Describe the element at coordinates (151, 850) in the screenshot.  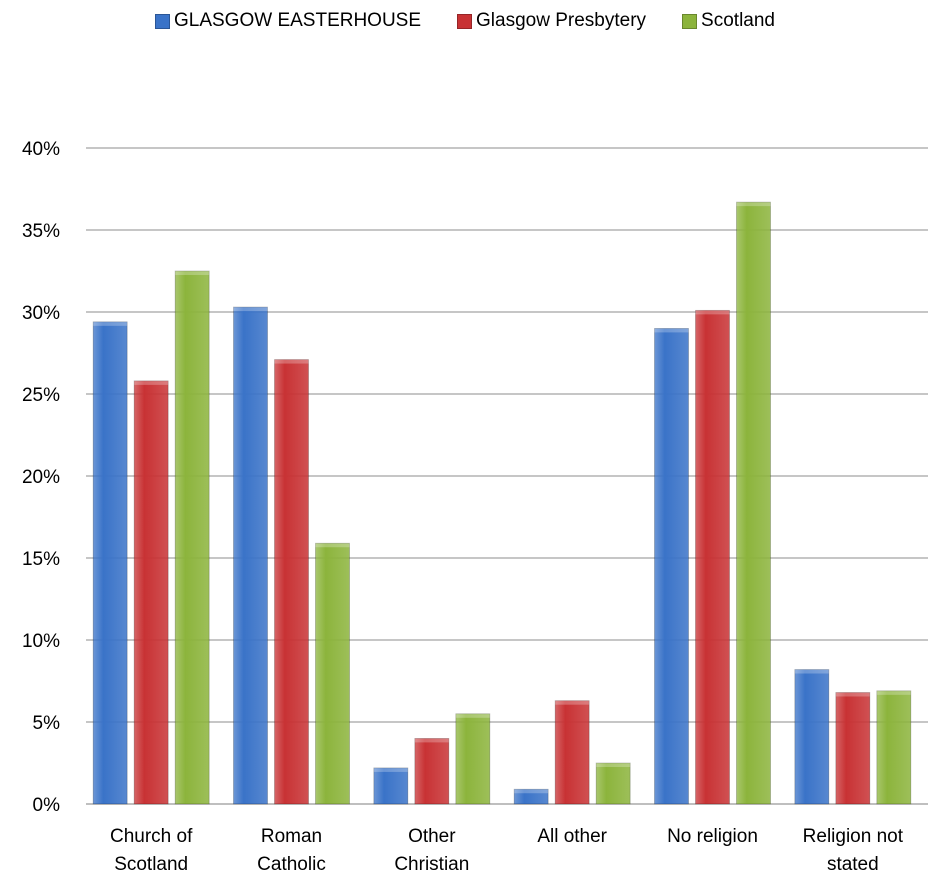
I see `x-tick-label: Church of Scotland` at that location.